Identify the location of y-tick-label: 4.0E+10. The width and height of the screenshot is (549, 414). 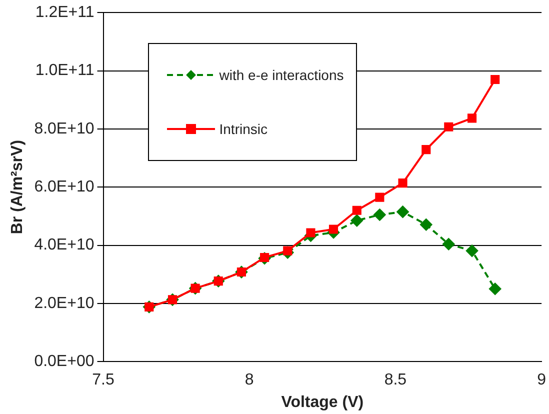
(64, 245).